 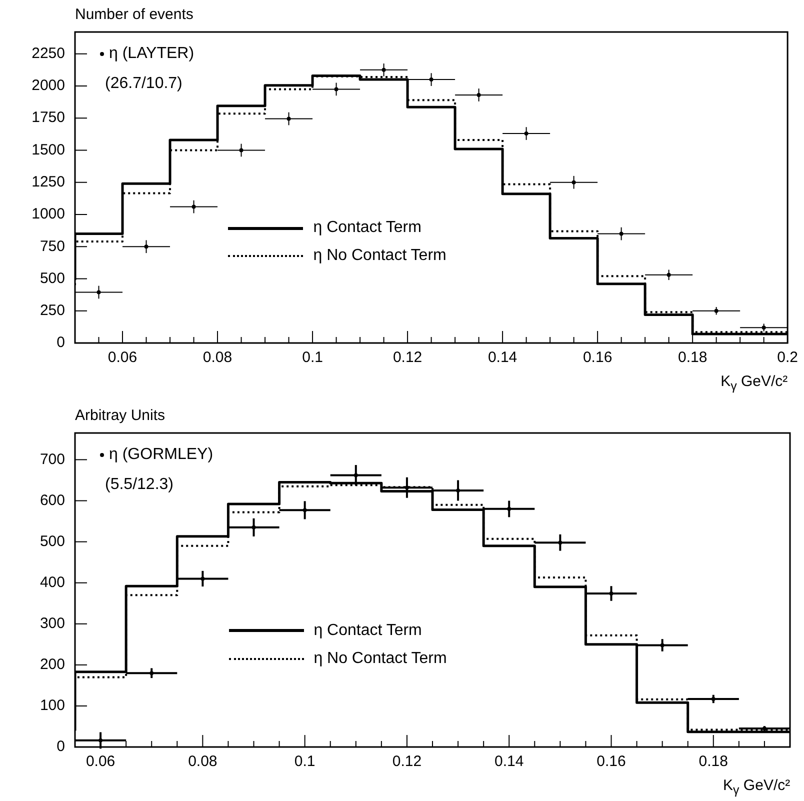 I want to click on y-tick-label: 1500, so click(x=48, y=149).